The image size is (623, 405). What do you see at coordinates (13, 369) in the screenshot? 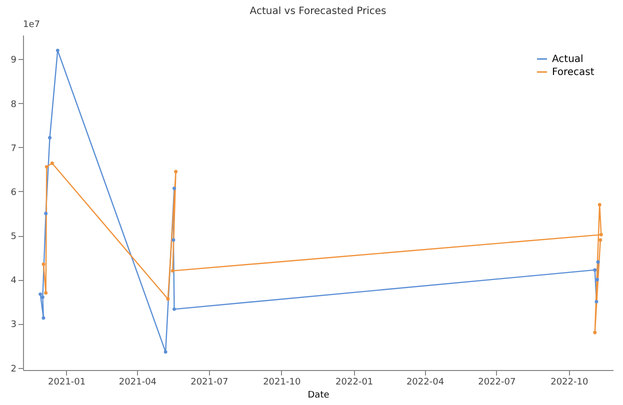
I see `y-tick-label: 2` at bounding box center [13, 369].